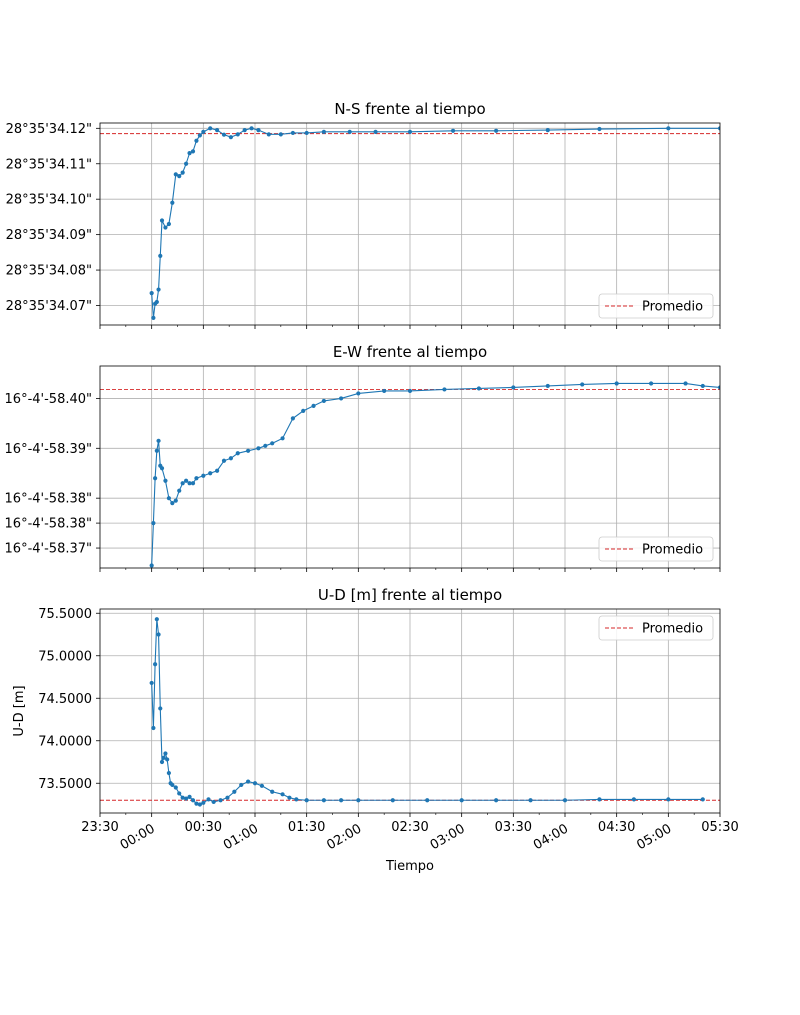 This screenshot has width=800, height=1015. What do you see at coordinates (616, 827) in the screenshot?
I see `x-tick-label: 04:30` at bounding box center [616, 827].